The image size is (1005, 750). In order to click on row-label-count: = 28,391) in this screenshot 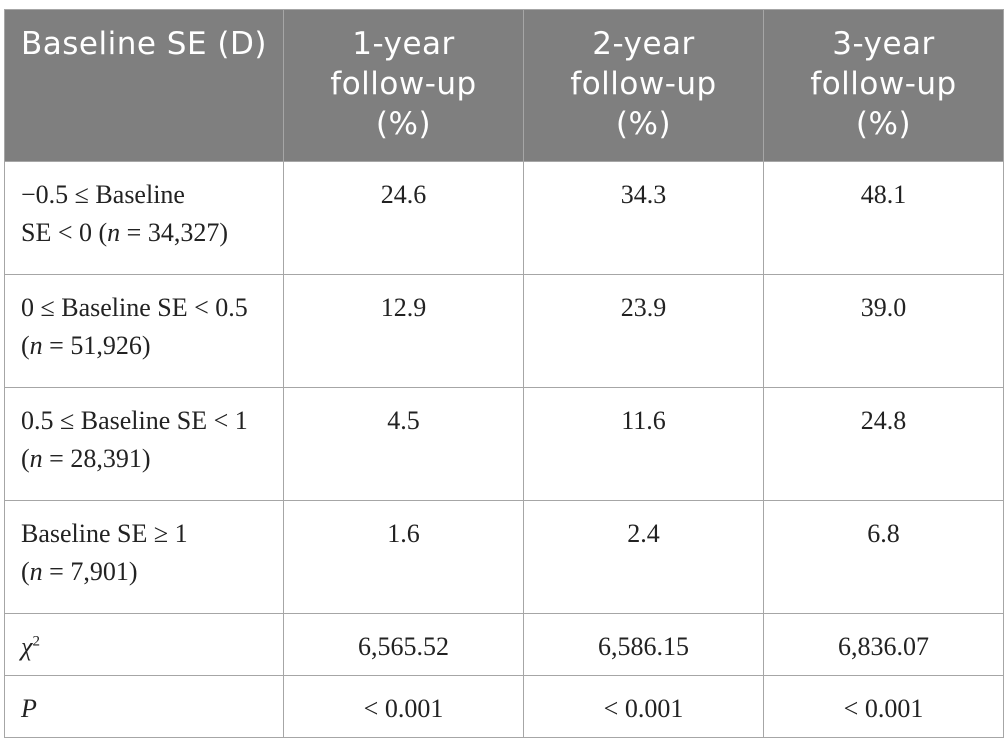, I will do `click(96, 458)`.